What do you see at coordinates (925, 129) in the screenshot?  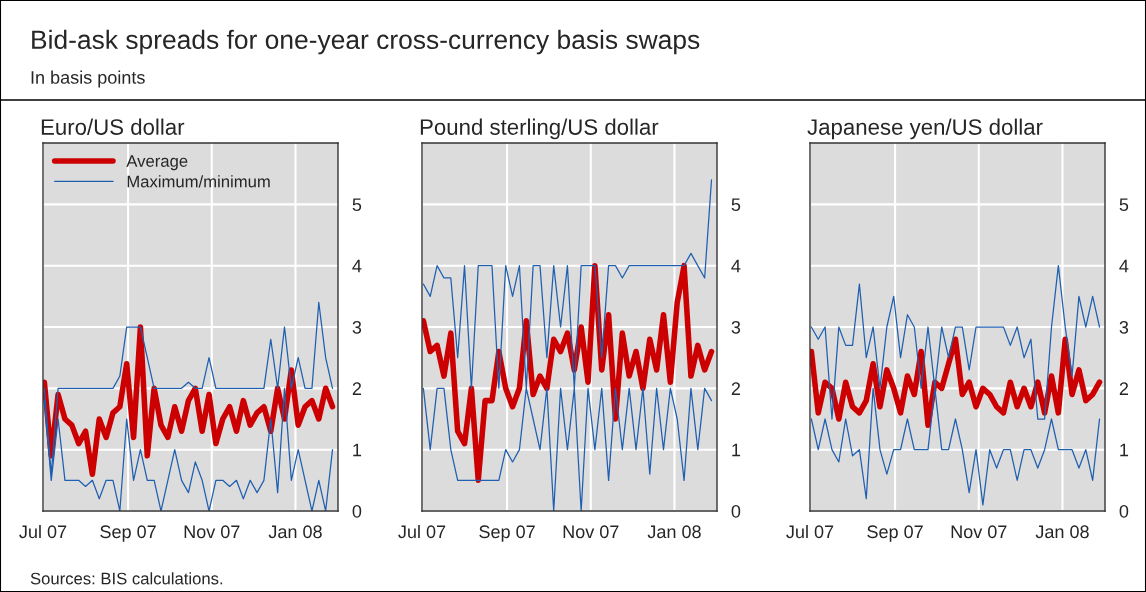 I see `chart-title: Japanese yen/US dollar` at bounding box center [925, 129].